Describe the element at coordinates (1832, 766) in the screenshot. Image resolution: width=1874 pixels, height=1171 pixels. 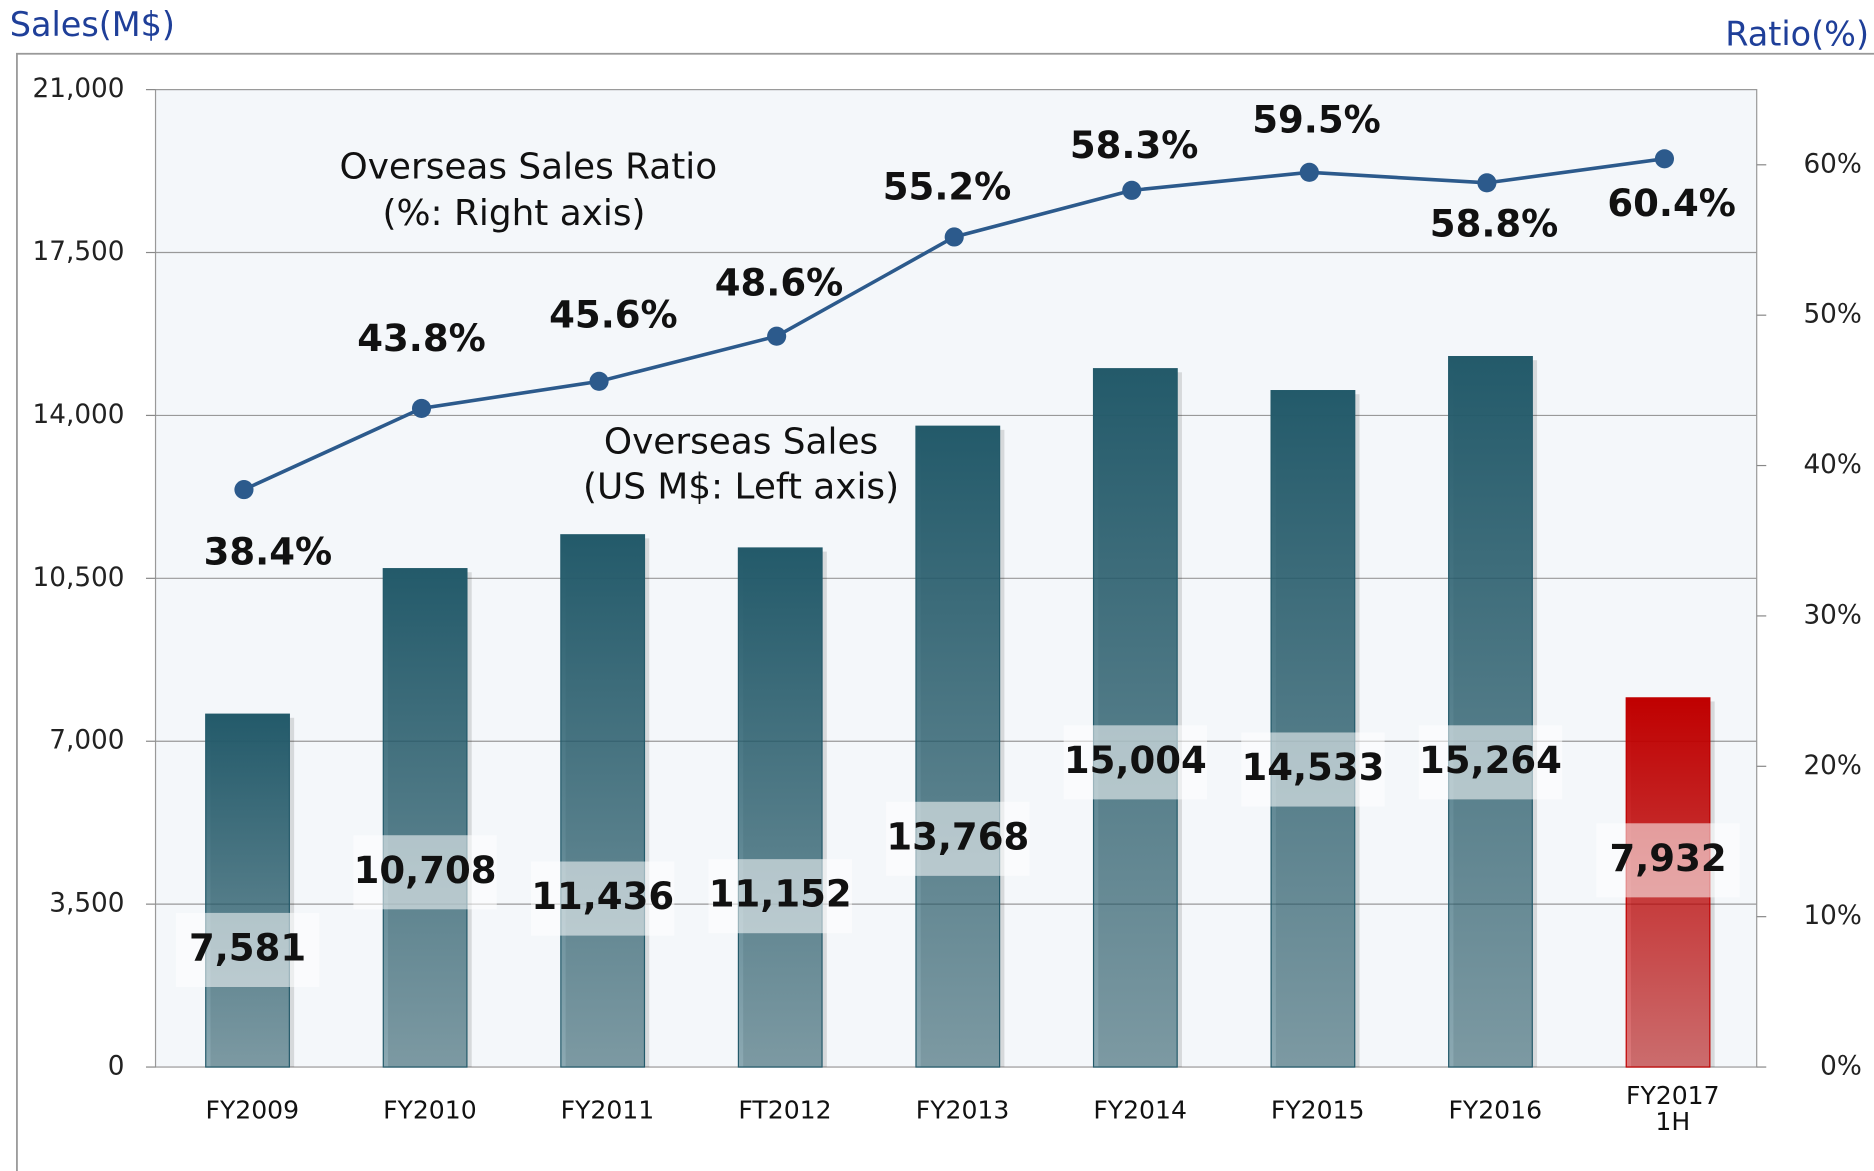
I see `y2-tick-label: 20%` at that location.